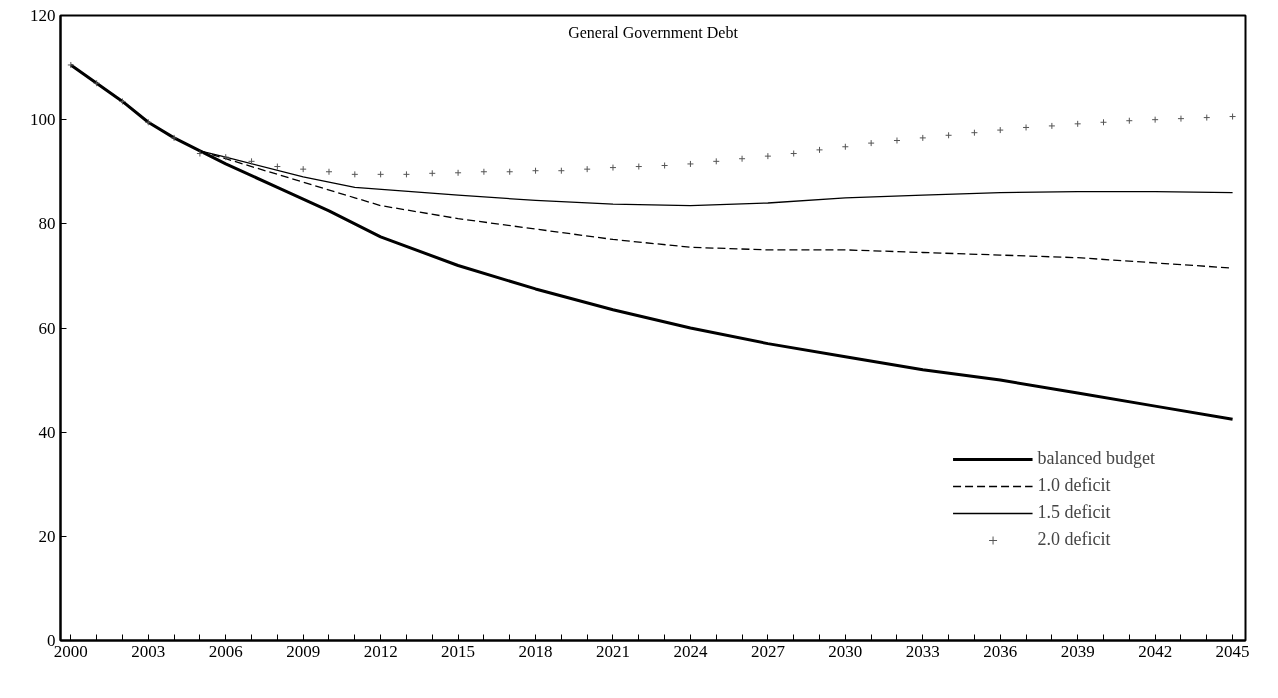  Describe the element at coordinates (1077, 651) in the screenshot. I see `x-tick-label: 2039` at that location.